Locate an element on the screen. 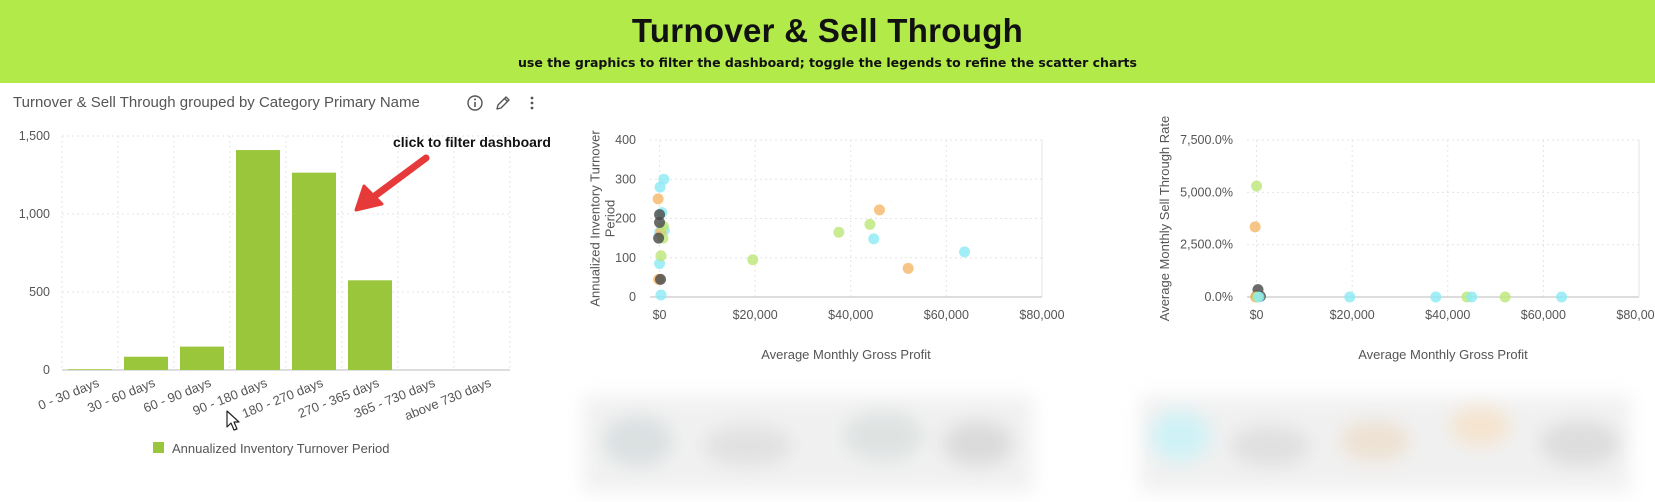 The width and height of the screenshot is (1655, 502). bar-chart-y-ticks: 0 500 1,000 1,500 is located at coordinates (34, 253).